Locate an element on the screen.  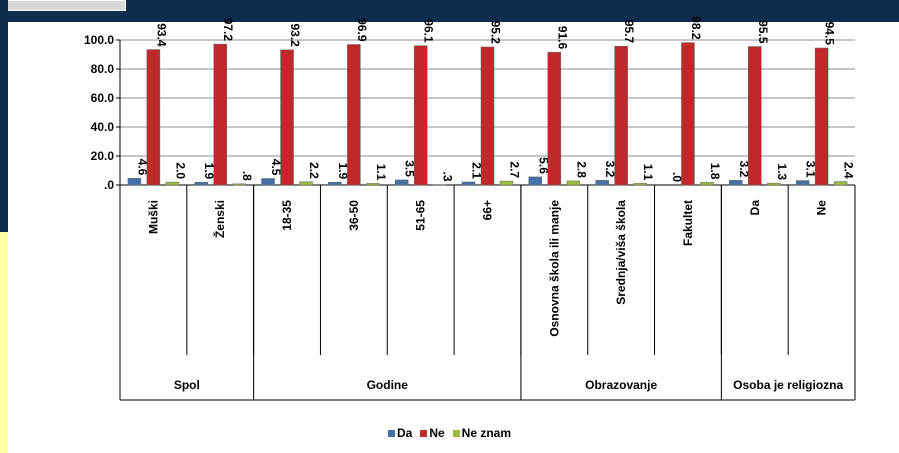
data-label: 94.5 is located at coordinates (830, 34).